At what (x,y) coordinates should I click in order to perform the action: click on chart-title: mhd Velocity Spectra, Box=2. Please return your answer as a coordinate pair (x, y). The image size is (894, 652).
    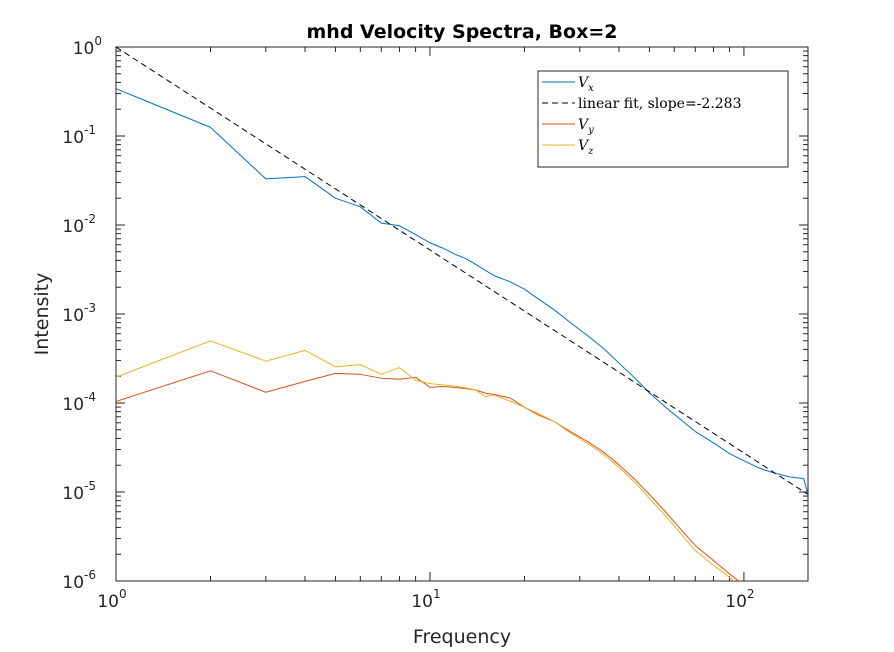
    Looking at the image, I should click on (462, 32).